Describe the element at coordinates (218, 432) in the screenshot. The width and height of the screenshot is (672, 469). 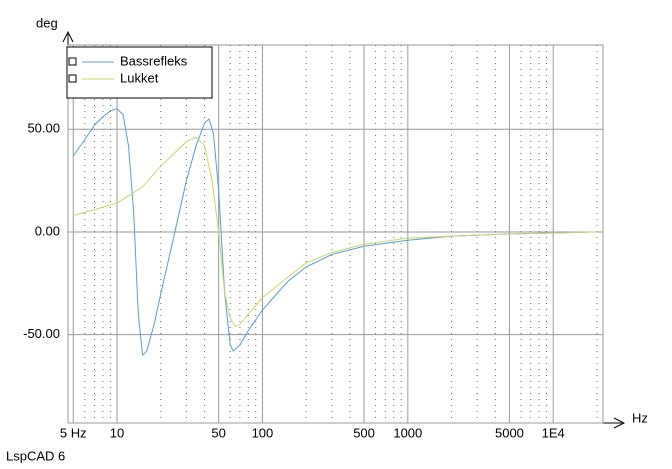
I see `x-tick-label: 50` at that location.